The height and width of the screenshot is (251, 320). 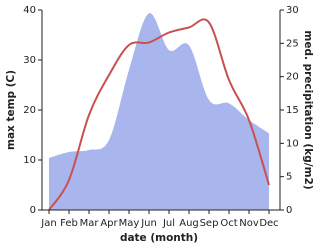 I want to click on y2-tick-label: 20, so click(x=292, y=77).